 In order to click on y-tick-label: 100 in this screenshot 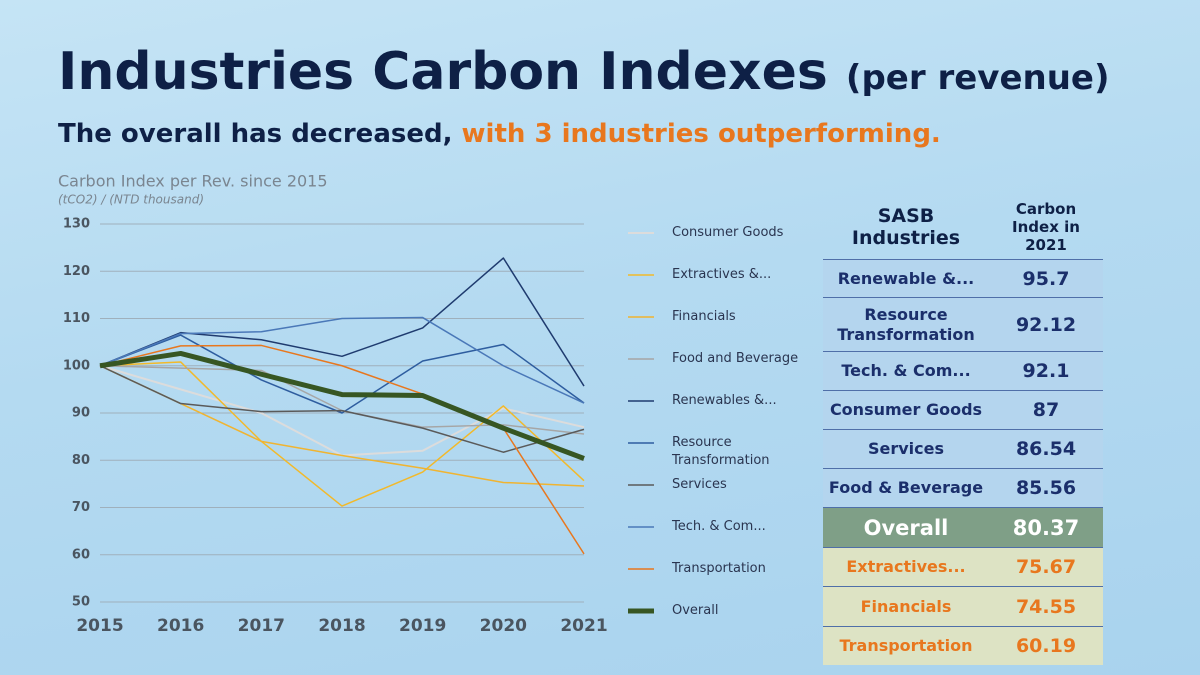, I will do `click(76, 365)`.